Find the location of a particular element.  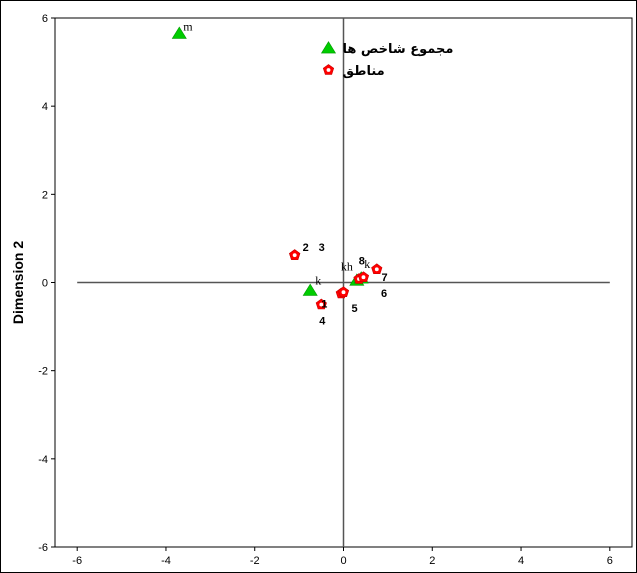

legend-pentagon-marker-center is located at coordinates (328, 70).